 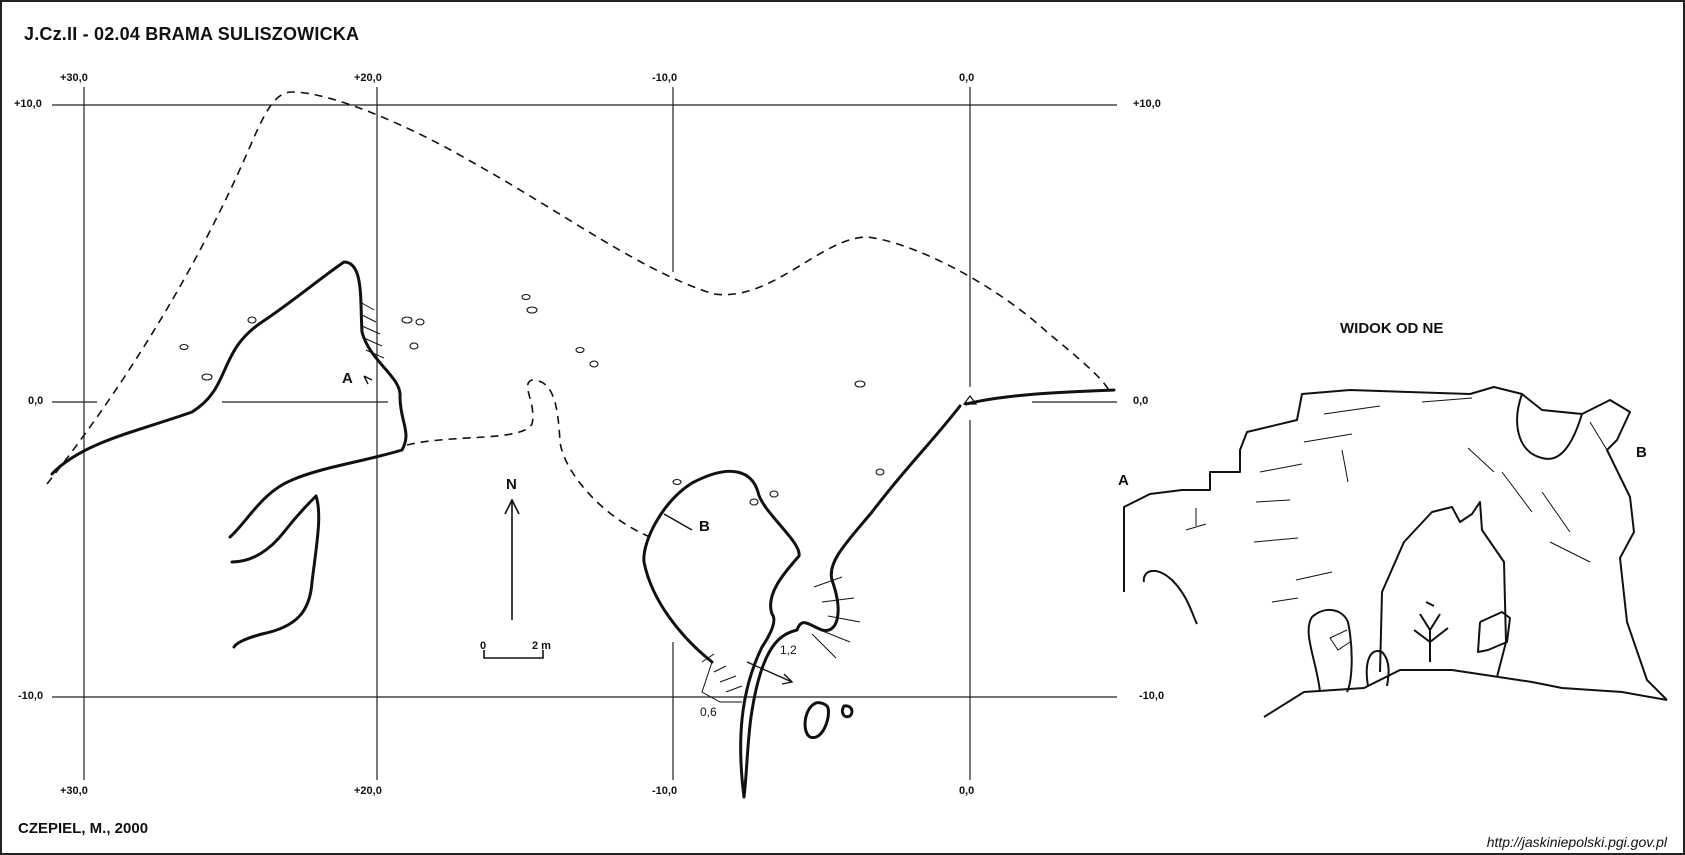 I want to click on rock-symbols, so click(x=532, y=399).